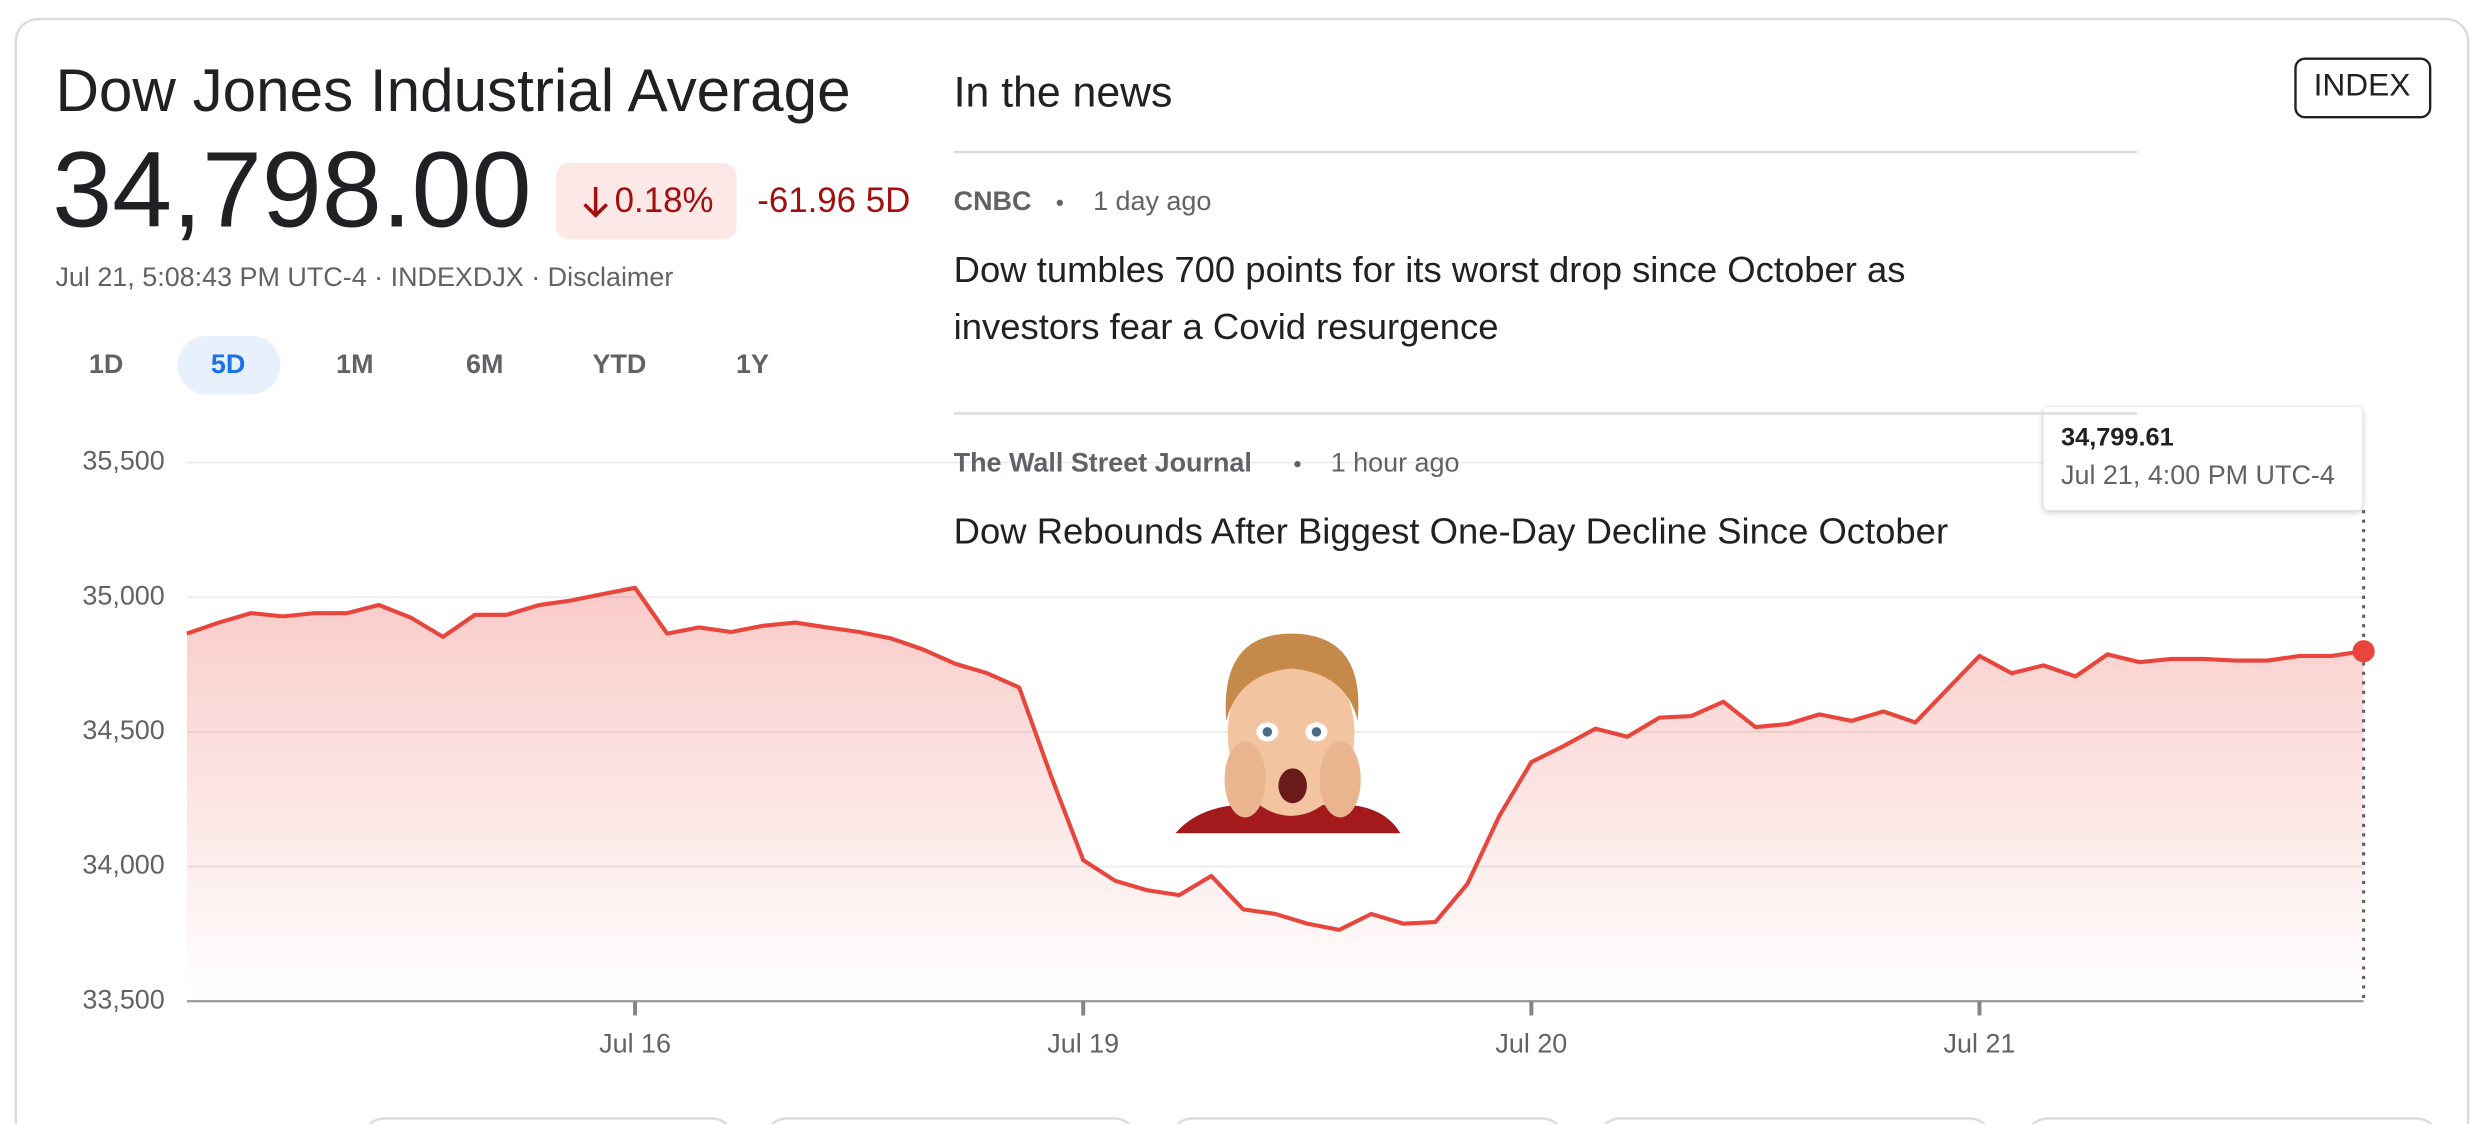 This screenshot has height=1124, width=2484. Describe the element at coordinates (1152, 201) in the screenshot. I see `news-time: 1 day ago` at that location.